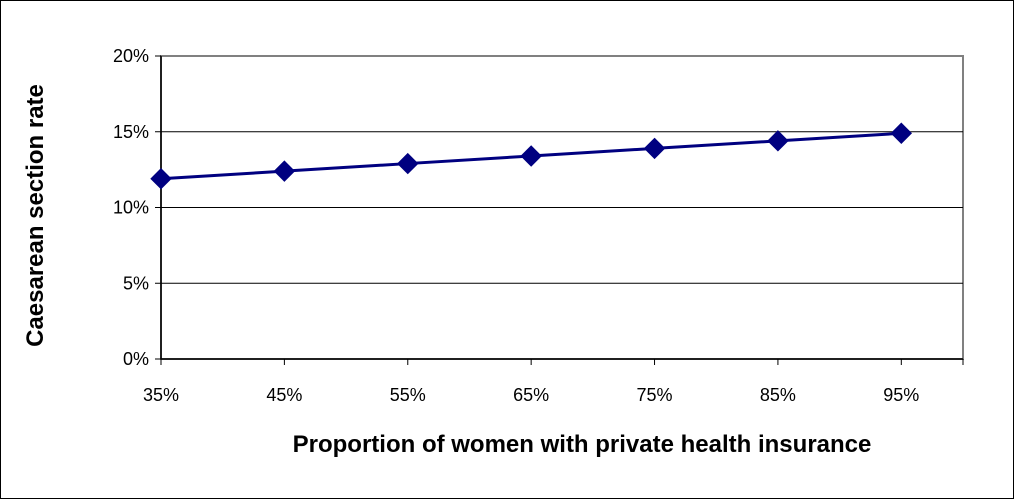 The height and width of the screenshot is (499, 1014). I want to click on y-tick-label: 20%, so click(131, 56).